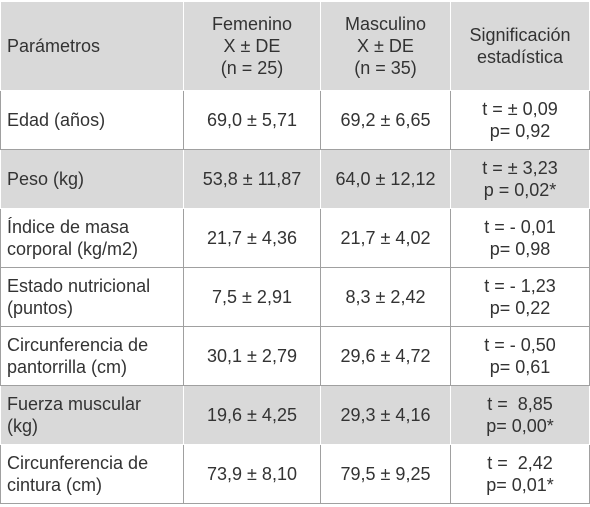 The width and height of the screenshot is (590, 507). What do you see at coordinates (520, 120) in the screenshot?
I see `table-cell: t = ± 0,09 p= 0,92` at bounding box center [520, 120].